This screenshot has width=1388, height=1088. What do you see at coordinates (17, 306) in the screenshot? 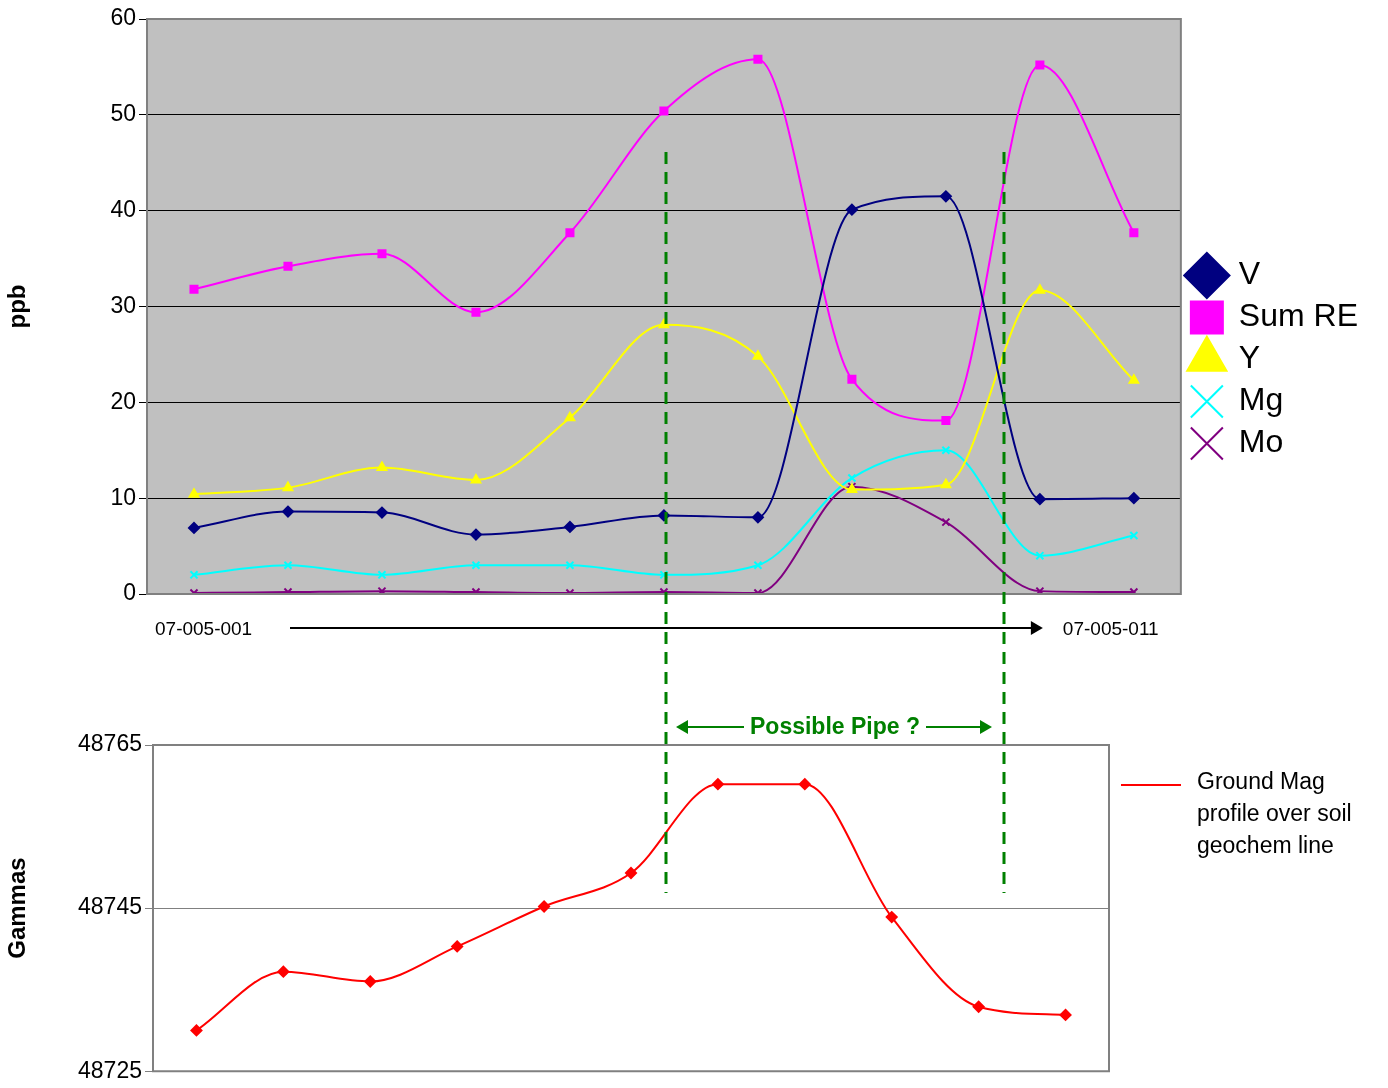
I see `y-axis-title: ppb` at bounding box center [17, 306].